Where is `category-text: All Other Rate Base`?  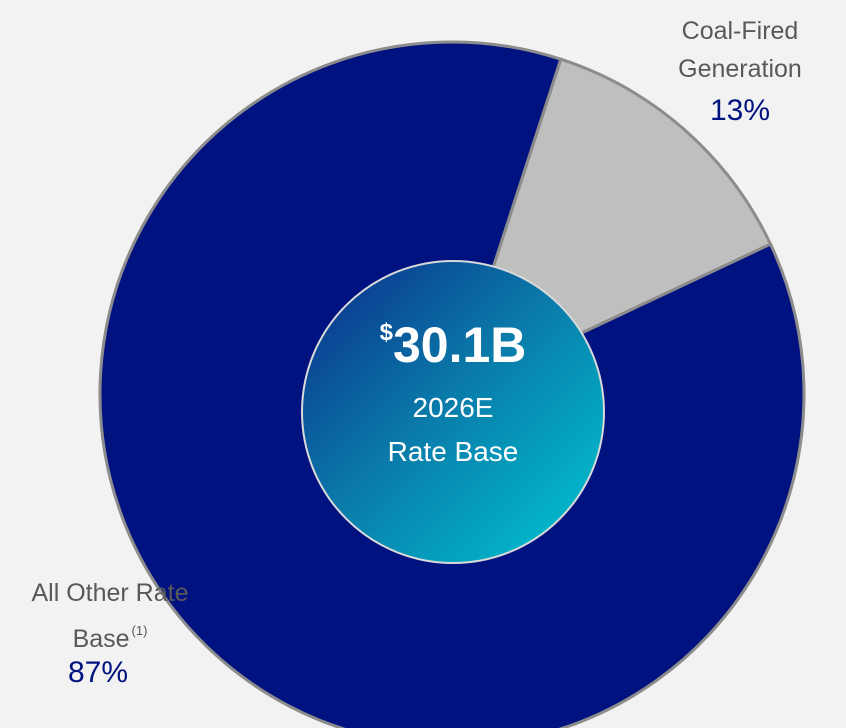 category-text: All Other Rate Base is located at coordinates (110, 616).